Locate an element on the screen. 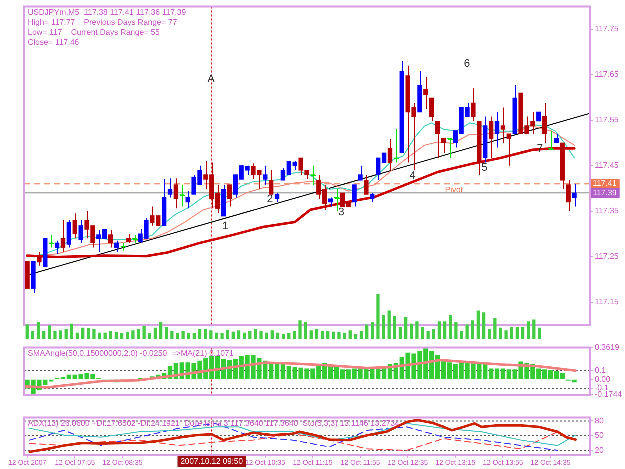  y-tick-label: 117.55 is located at coordinates (607, 120).